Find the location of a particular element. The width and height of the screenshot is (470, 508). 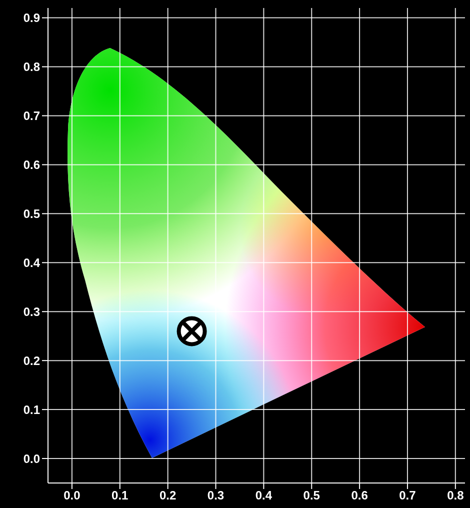

y-tick-label: 0.1 is located at coordinates (31, 409).